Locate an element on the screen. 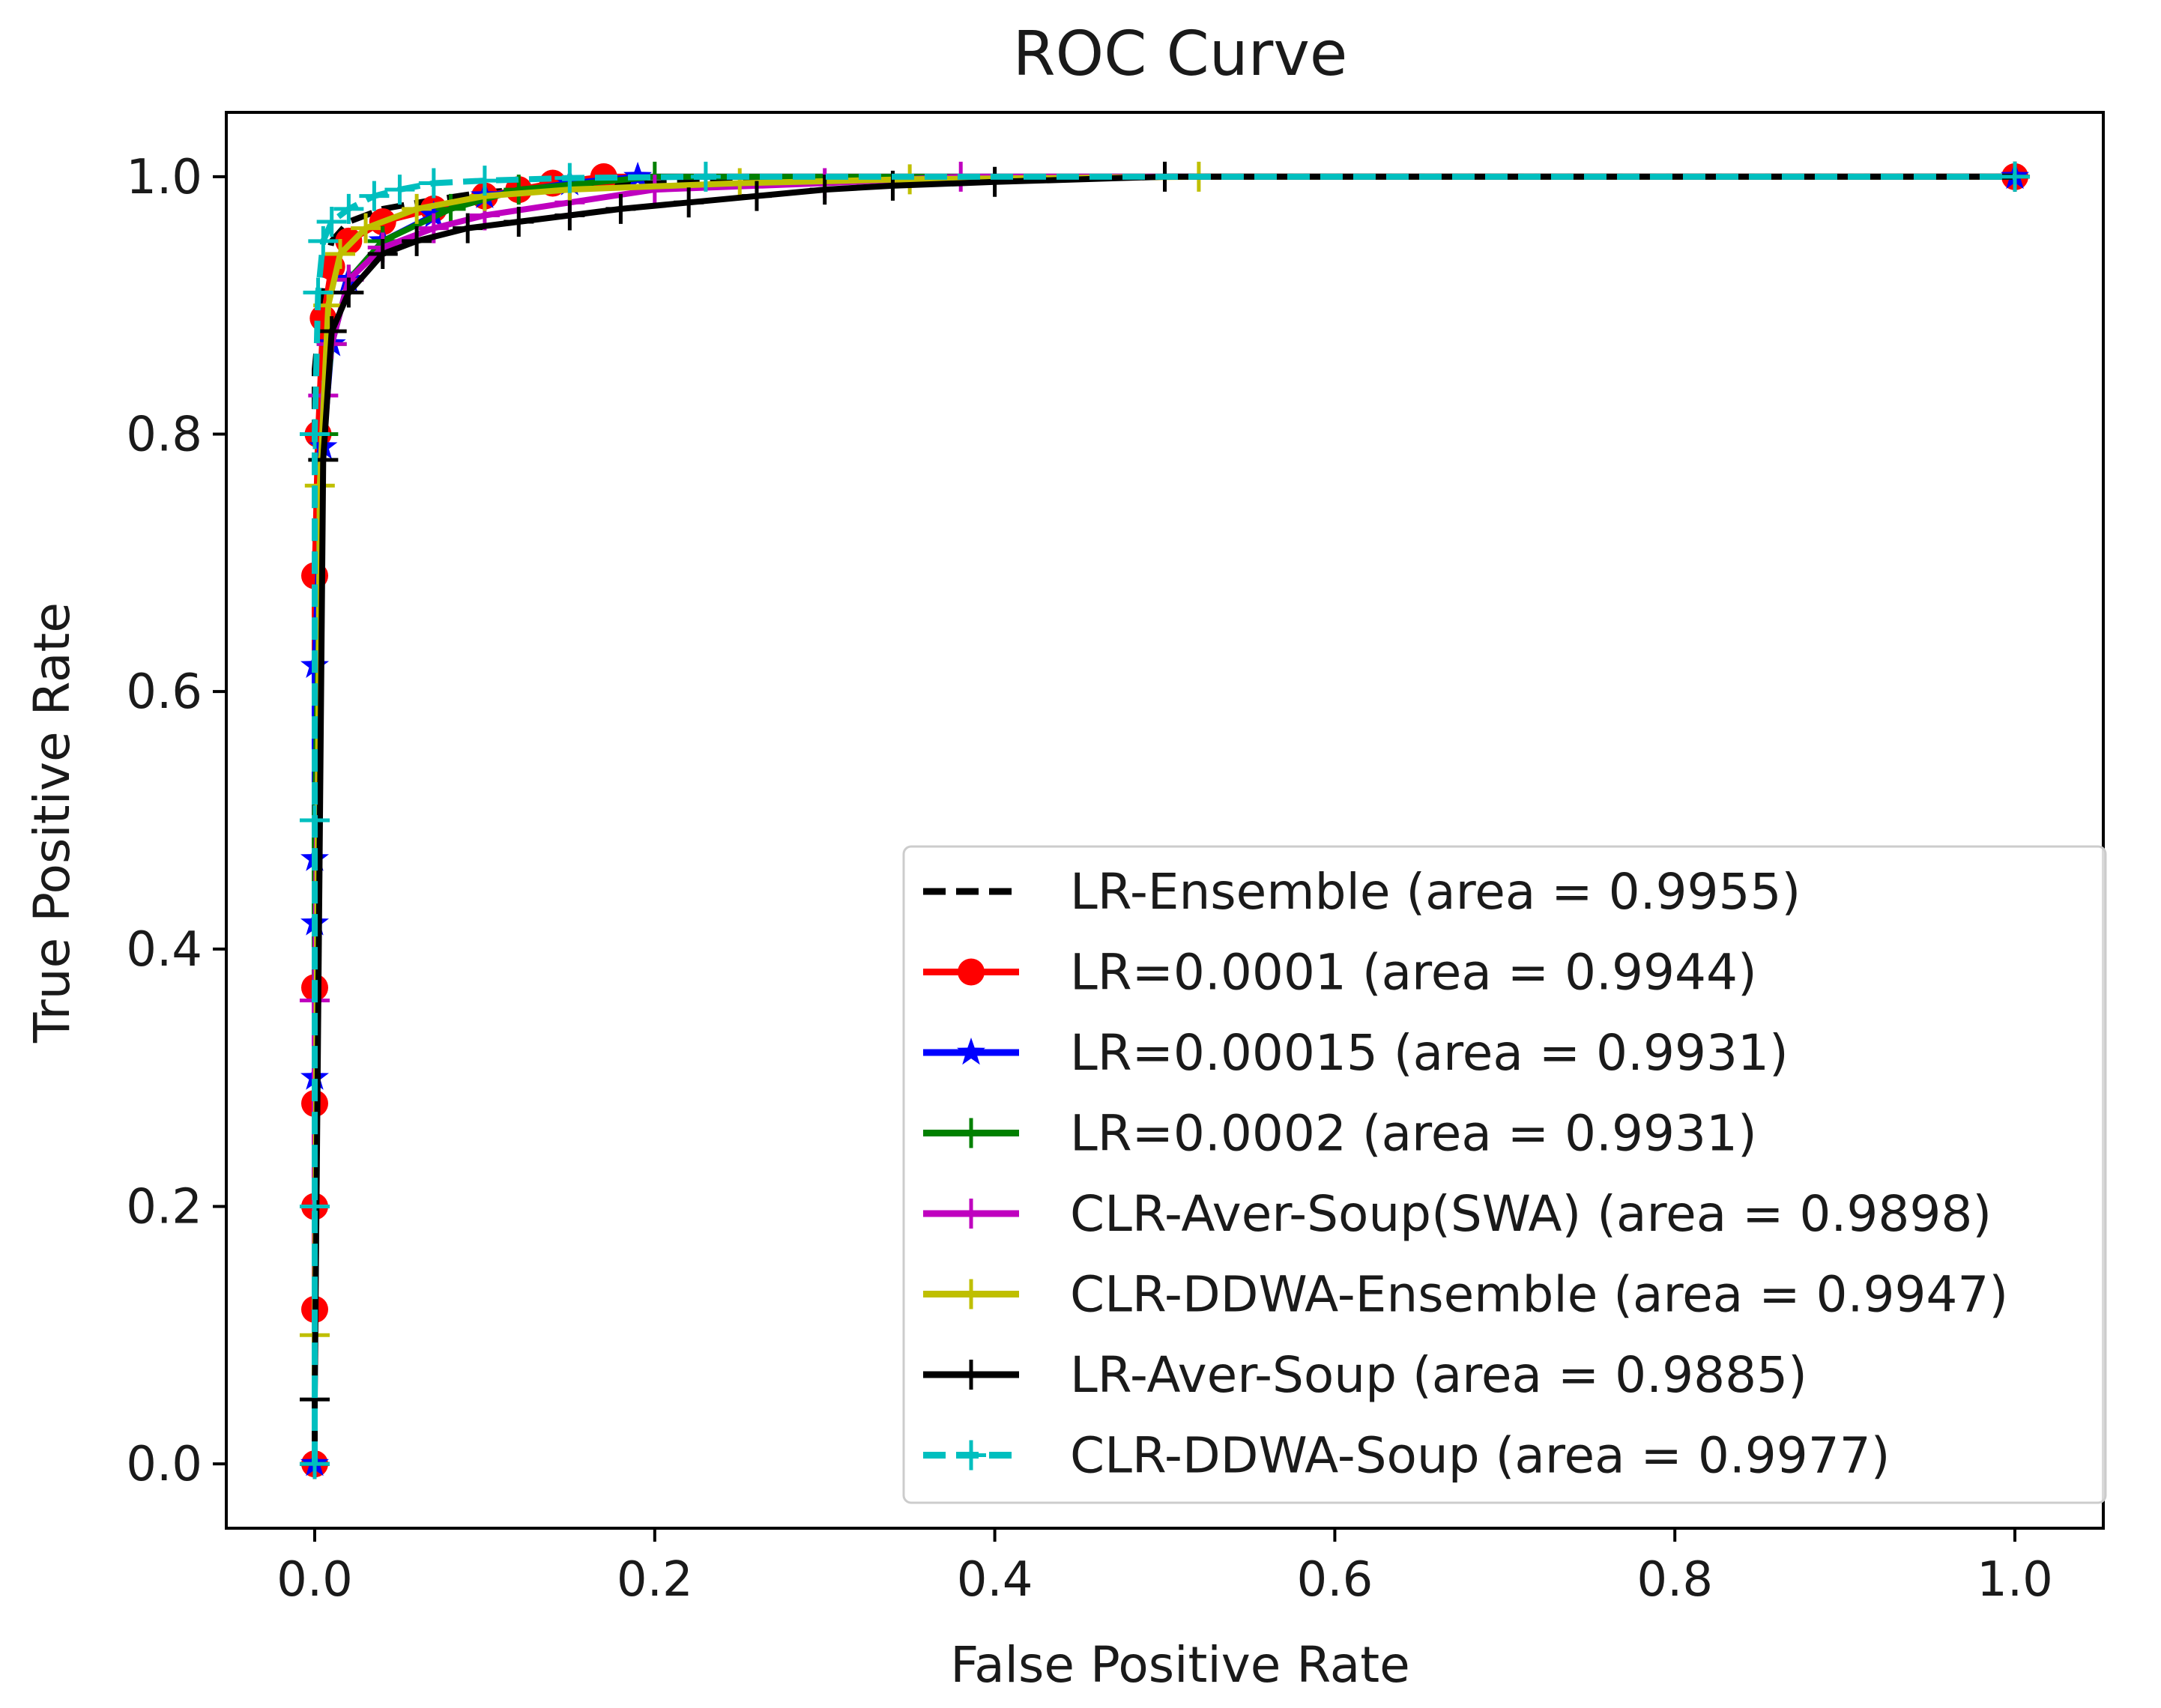 This screenshot has height=1708, width=2161. legend-label: LR-Aver-Soup (area = 0.9885) is located at coordinates (1438, 1375).